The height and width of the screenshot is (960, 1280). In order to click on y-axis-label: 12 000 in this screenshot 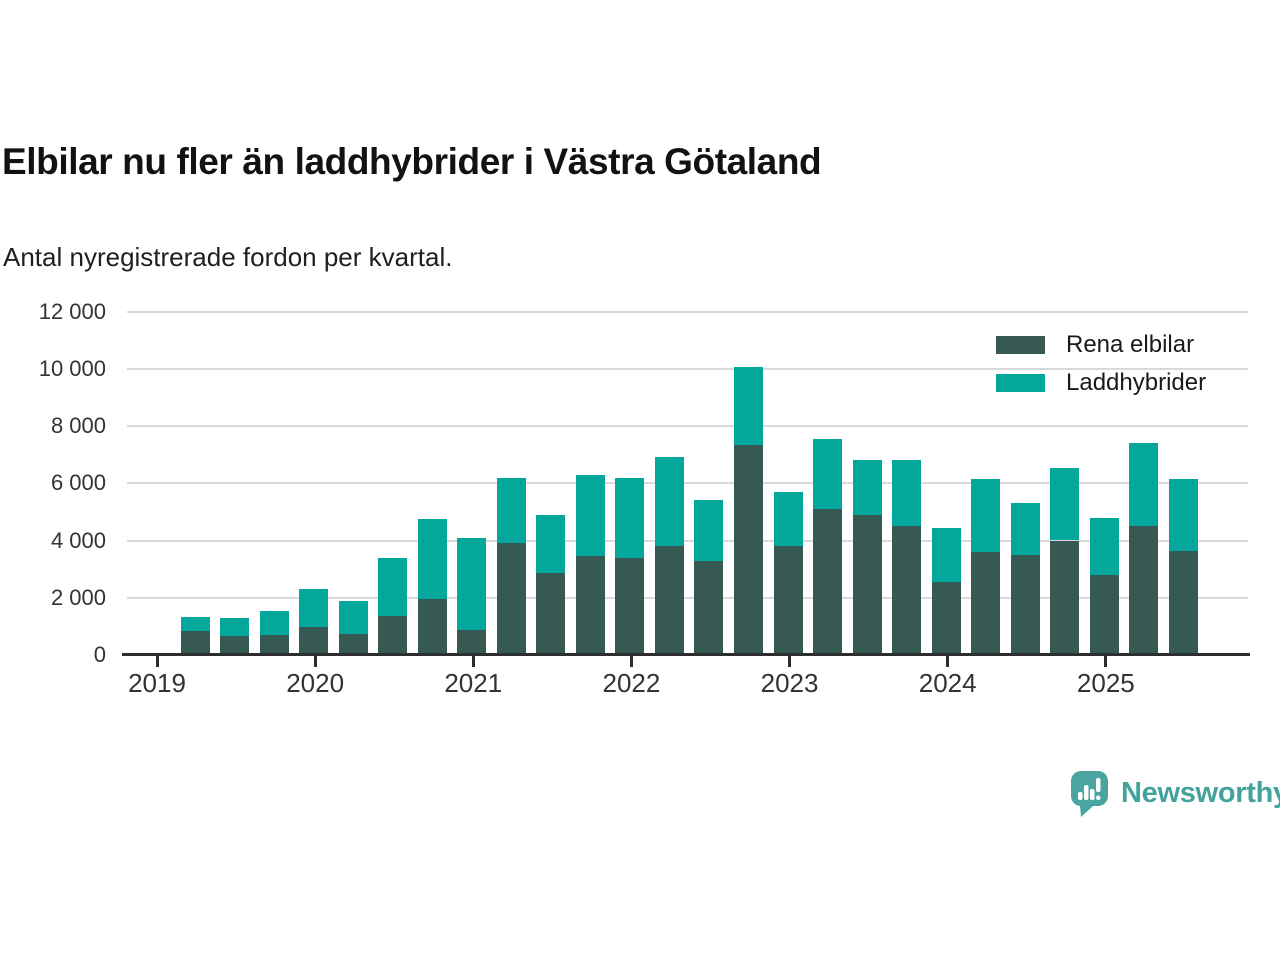, I will do `click(72, 311)`.